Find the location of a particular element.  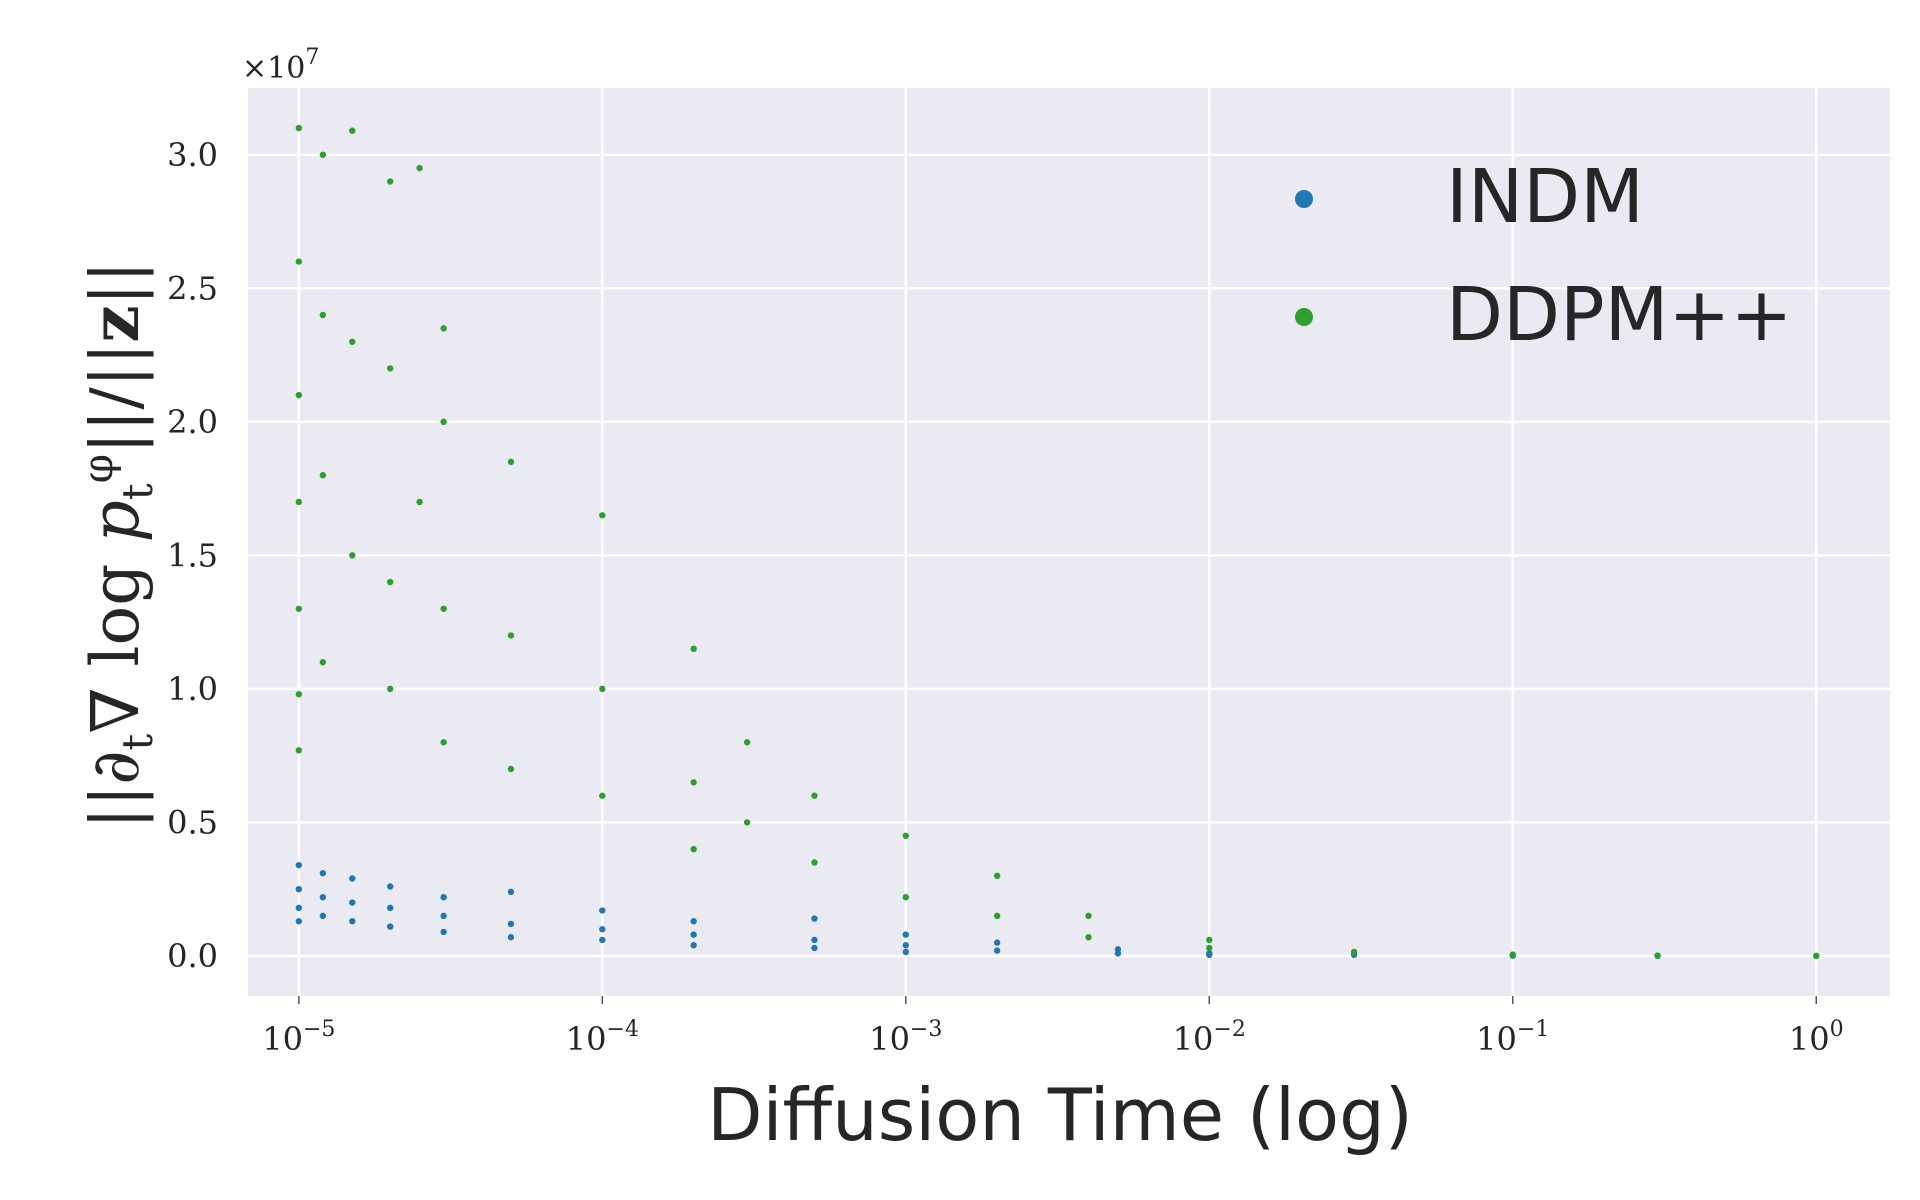

x-tick-label: 10⁰ is located at coordinates (1816, 1037).